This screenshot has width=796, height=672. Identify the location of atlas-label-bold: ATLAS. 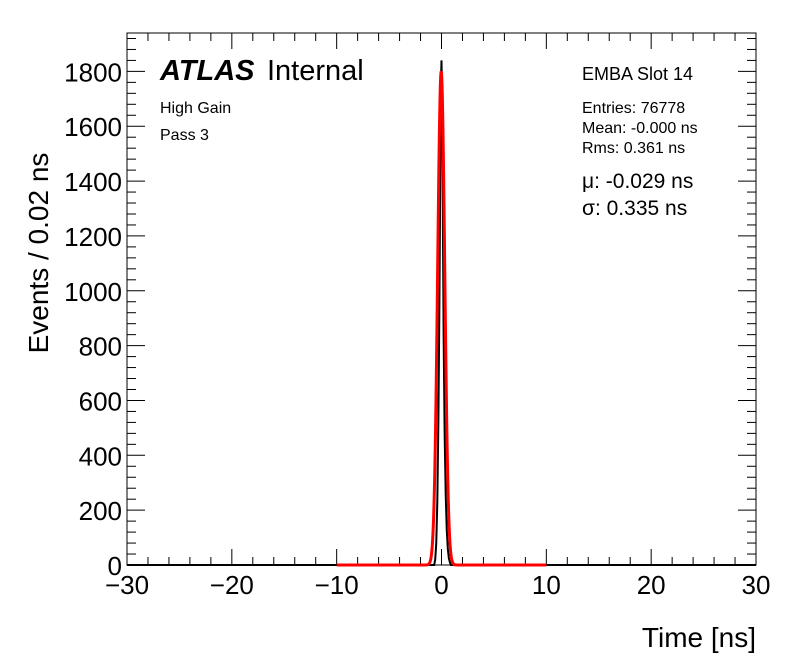
(207, 71).